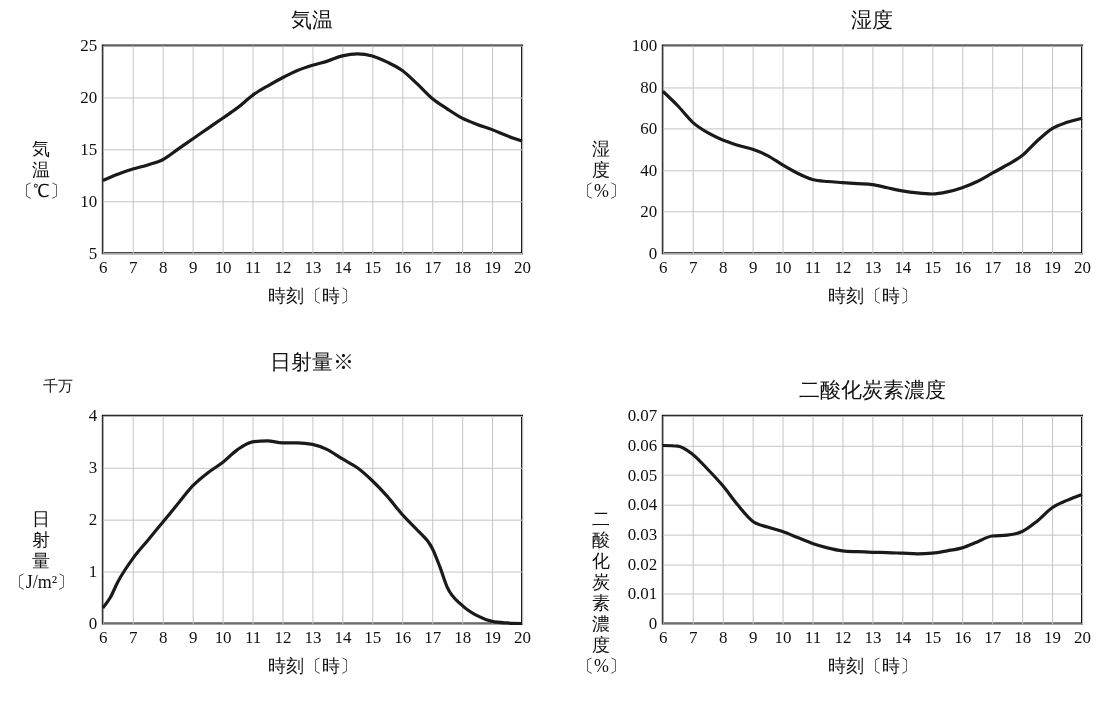  I want to click on y-tick-label: 15, so click(89, 149).